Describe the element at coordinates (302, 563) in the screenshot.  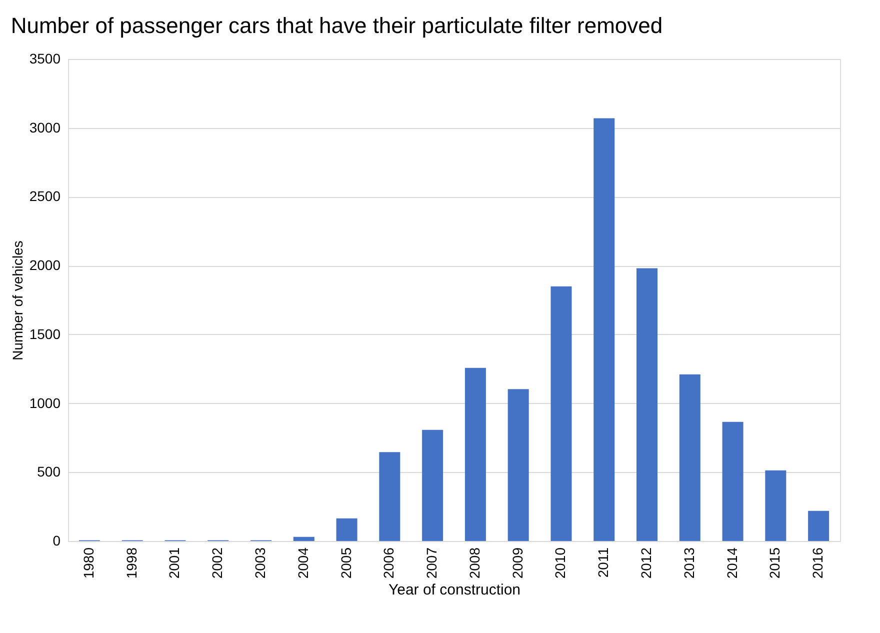
I see `x-tick-label: 2004` at that location.